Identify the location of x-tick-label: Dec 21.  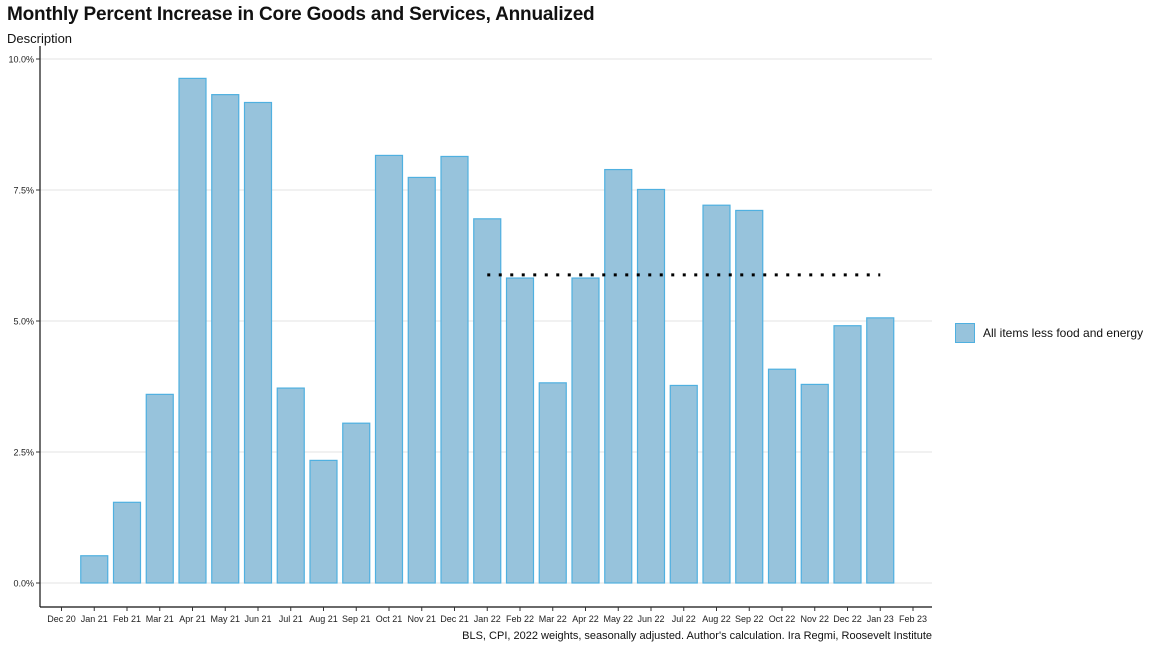
(454, 619).